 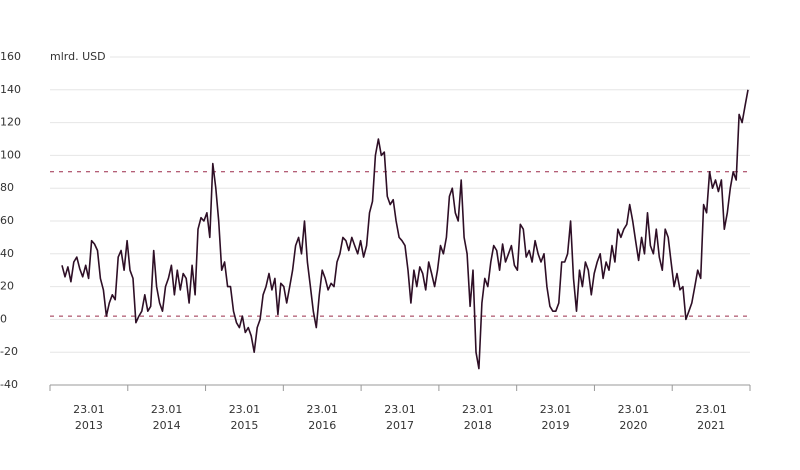 I want to click on x-tick-label: 2016, so click(x=322, y=425).